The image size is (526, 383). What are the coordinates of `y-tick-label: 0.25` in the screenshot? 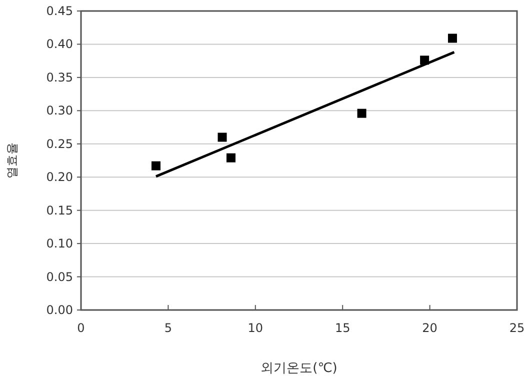 It's located at (59, 143).